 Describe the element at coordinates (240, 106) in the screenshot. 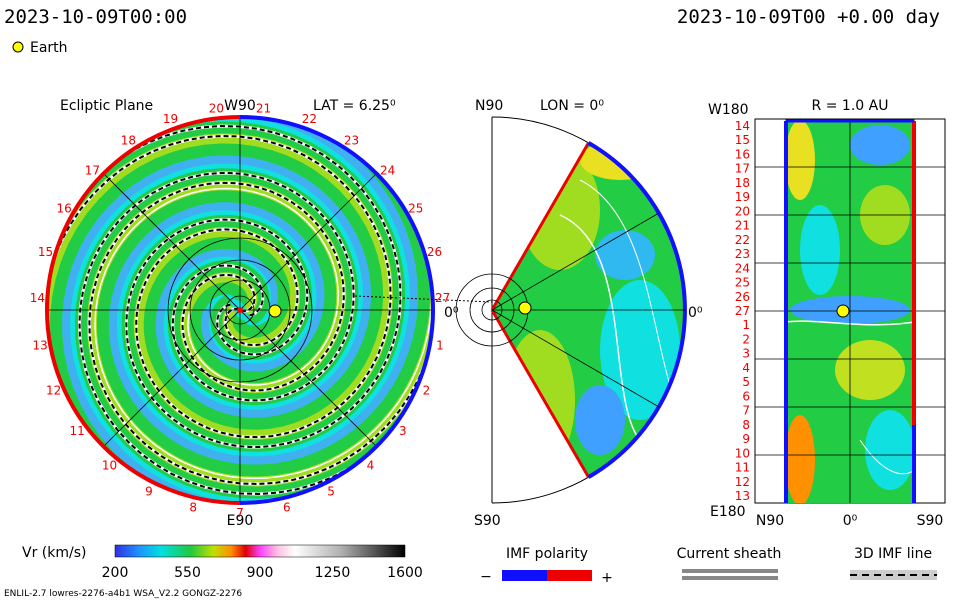

I see `ecl-top: W90` at that location.